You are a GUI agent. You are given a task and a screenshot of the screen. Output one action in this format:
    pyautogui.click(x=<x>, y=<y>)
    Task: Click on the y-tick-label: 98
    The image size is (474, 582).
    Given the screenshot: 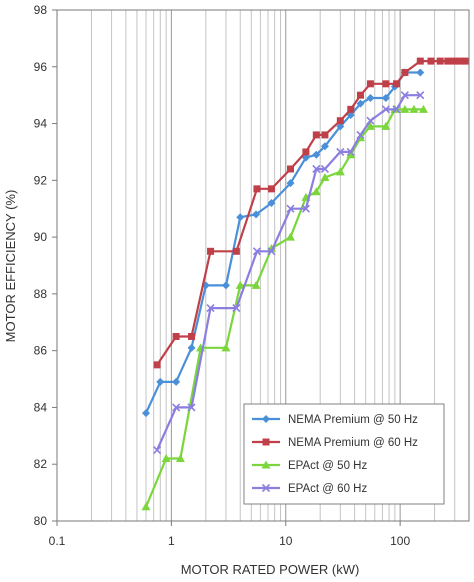 What is the action you would take?
    pyautogui.click(x=41, y=10)
    